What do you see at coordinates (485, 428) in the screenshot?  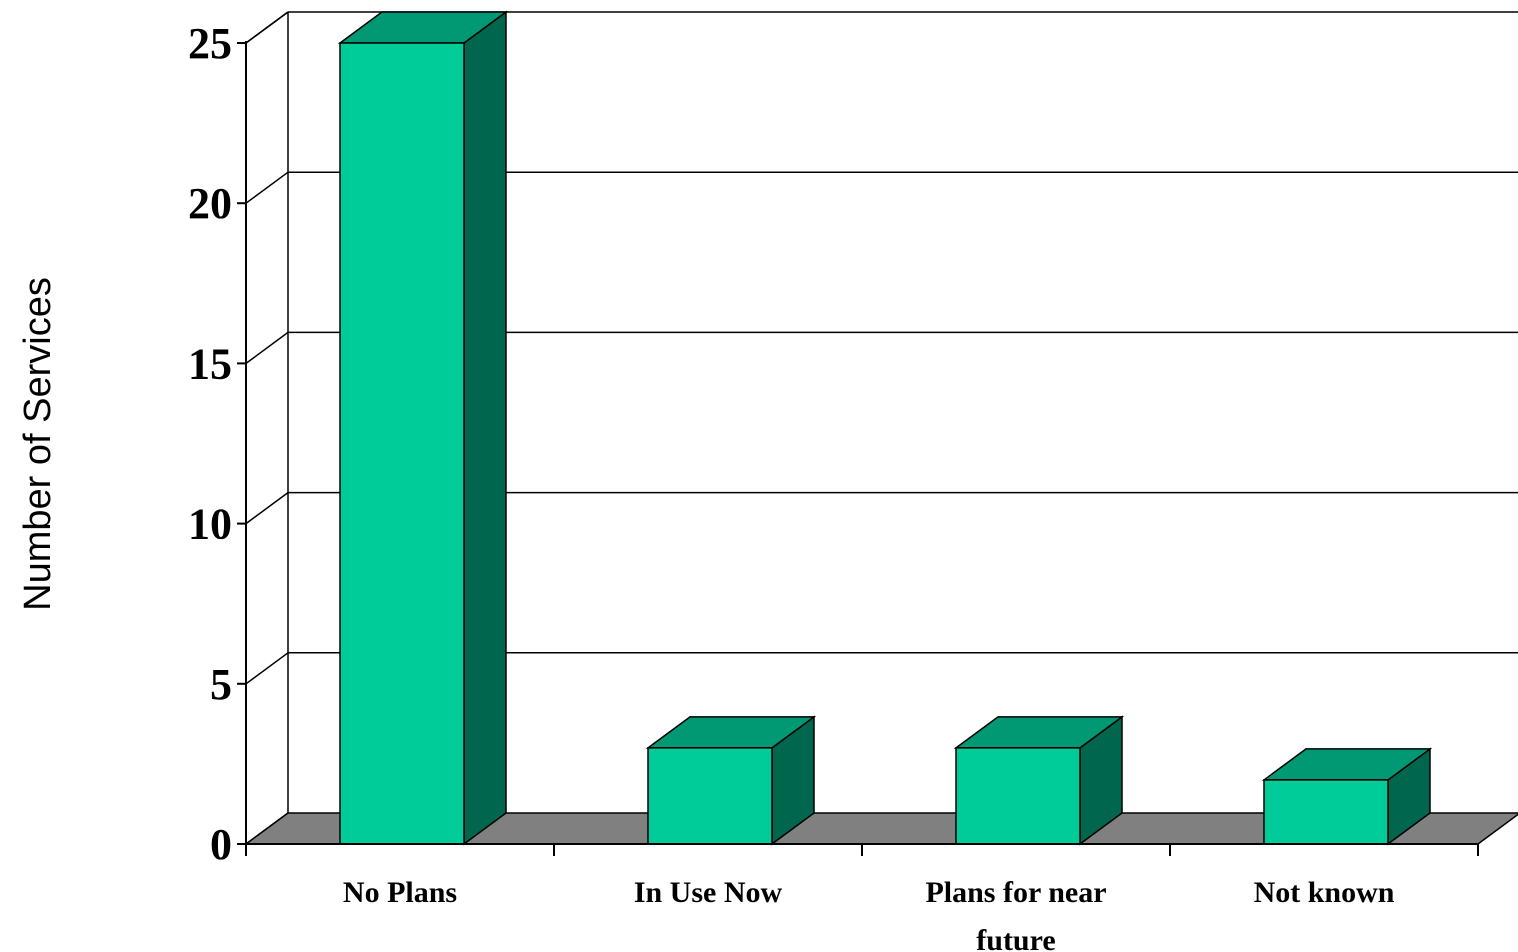 I see `bar-side` at bounding box center [485, 428].